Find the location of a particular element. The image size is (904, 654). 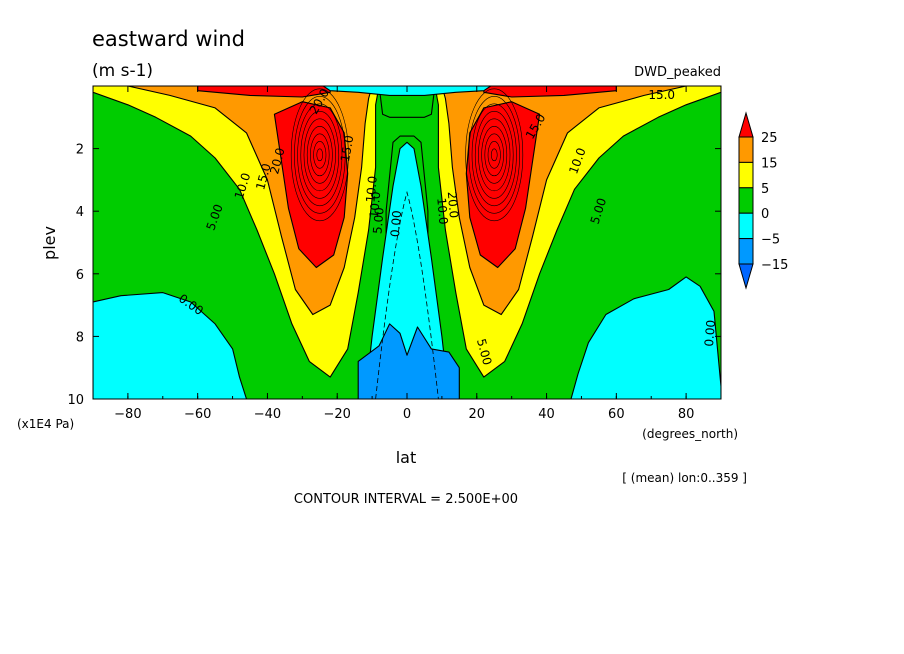

colorbar-label-0: 25 is located at coordinates (769, 138).